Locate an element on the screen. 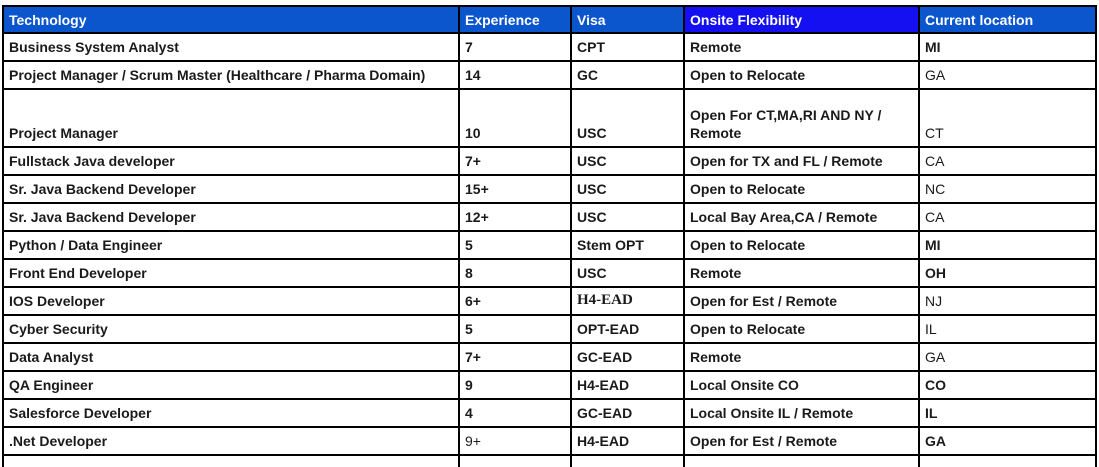 Image resolution: width=1099 pixels, height=467 pixels. cell-technology: Data Analyst is located at coordinates (231, 357).